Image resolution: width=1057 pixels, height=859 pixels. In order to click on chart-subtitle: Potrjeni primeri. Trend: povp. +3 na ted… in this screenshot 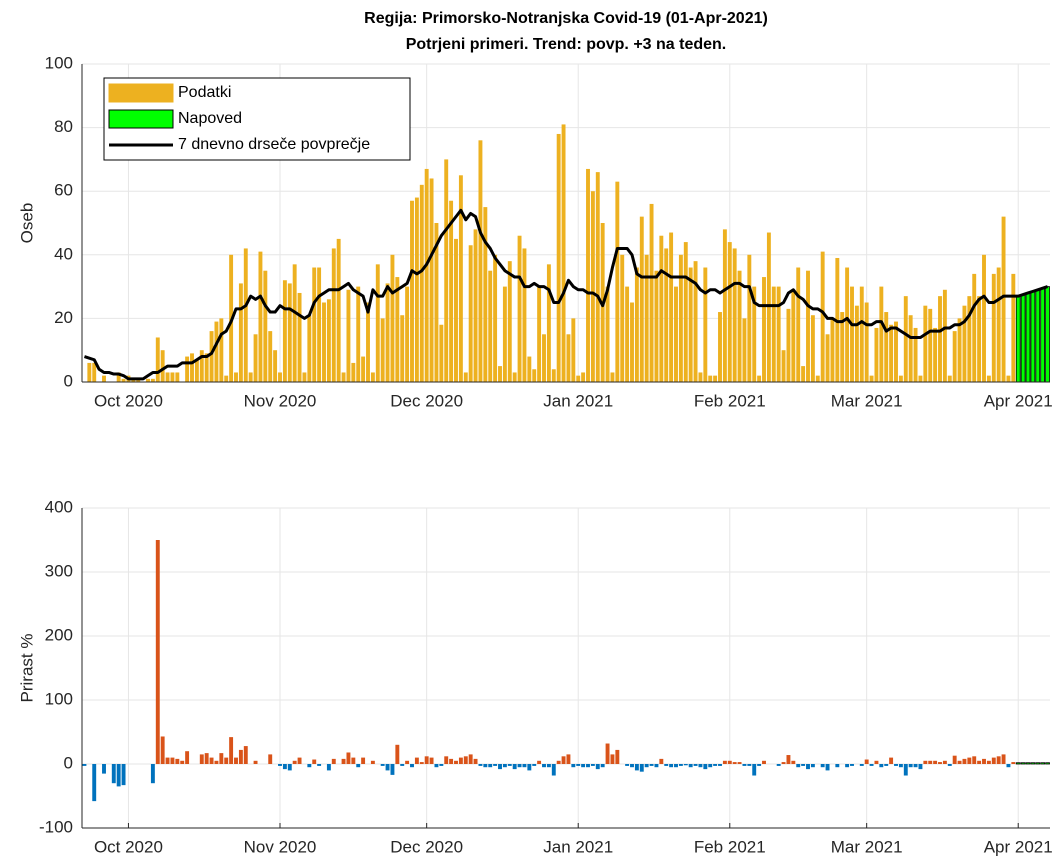, I will do `click(566, 44)`.